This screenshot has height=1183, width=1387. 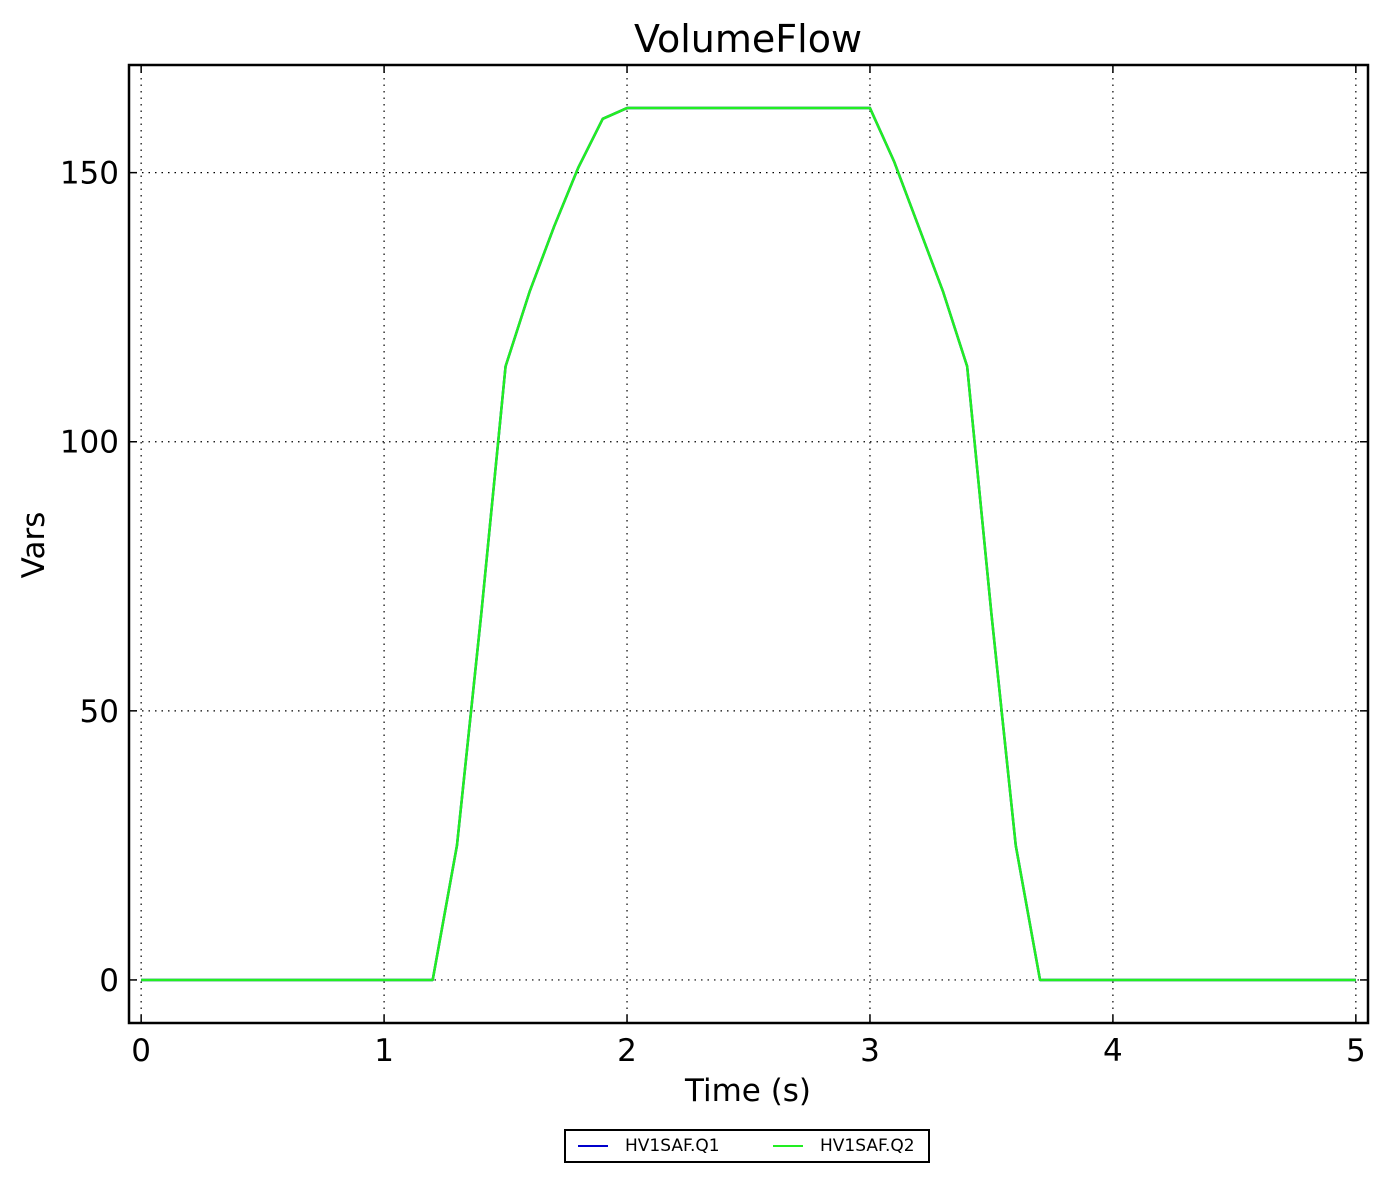 I want to click on y-tick-label: 150, so click(x=89, y=174).